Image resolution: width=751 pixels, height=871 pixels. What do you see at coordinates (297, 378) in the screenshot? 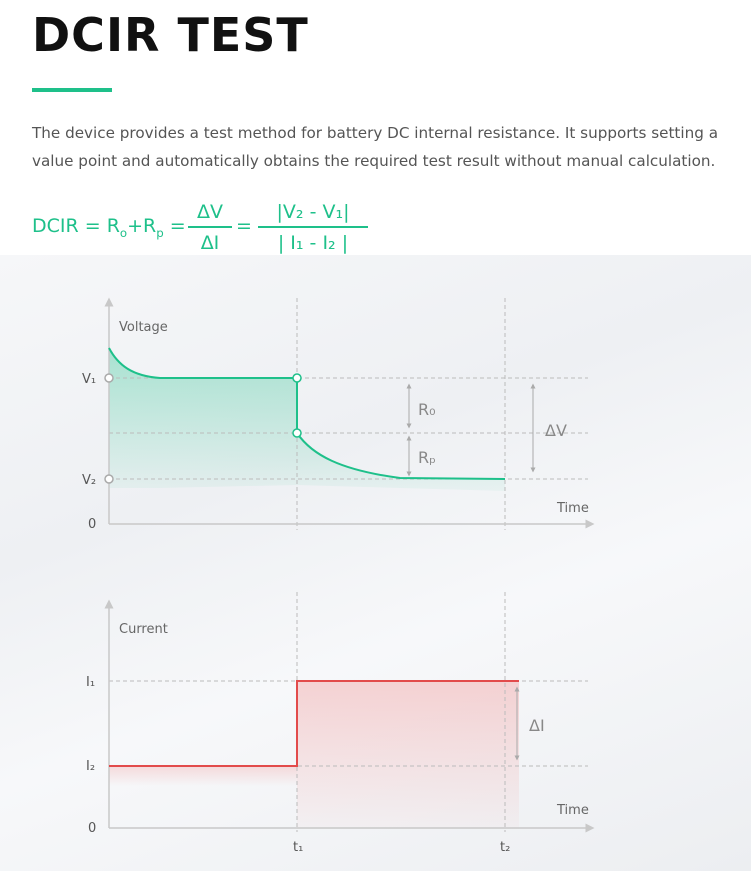
I see `t1-upper-point` at bounding box center [297, 378].